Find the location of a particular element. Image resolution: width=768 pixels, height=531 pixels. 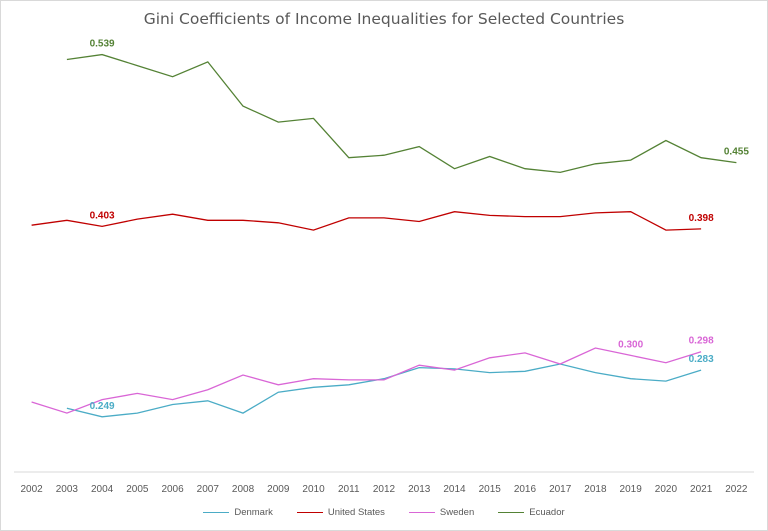

x-tick-label: 2022 is located at coordinates (736, 489).